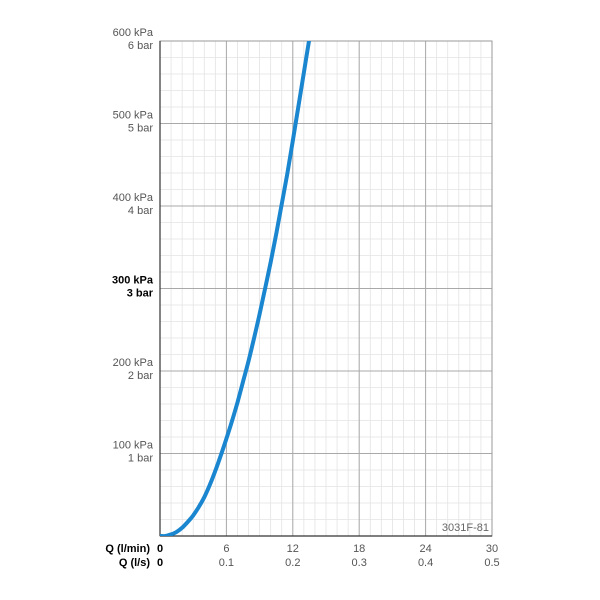 The width and height of the screenshot is (600, 600). What do you see at coordinates (491, 563) in the screenshot?
I see `x-tick-label: 0.5` at bounding box center [491, 563].